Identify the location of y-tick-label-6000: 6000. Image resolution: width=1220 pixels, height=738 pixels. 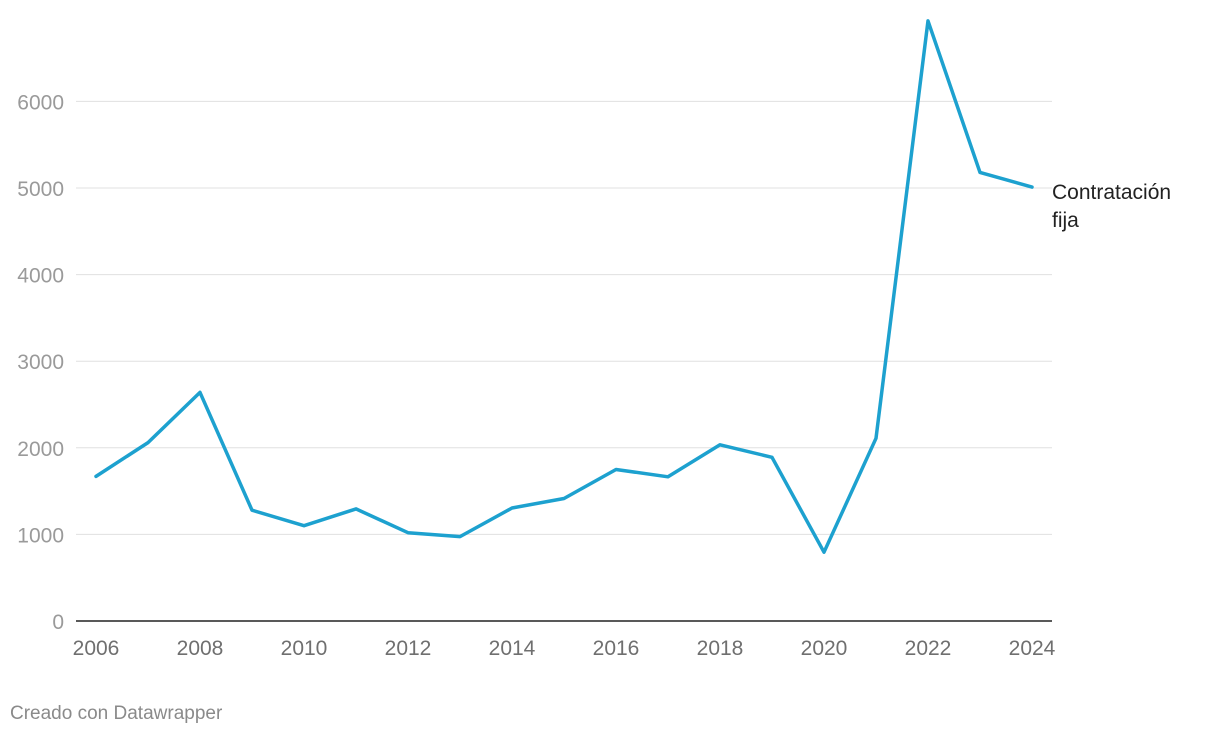
(40, 102).